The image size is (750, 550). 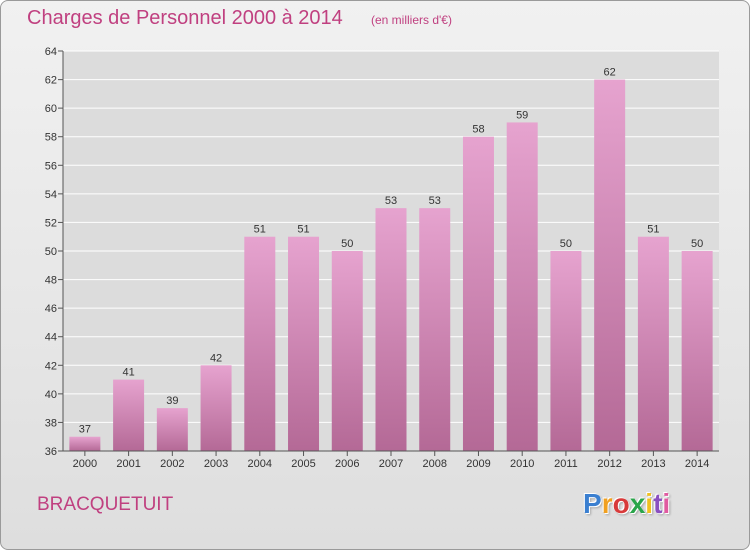 I want to click on bar-2010, so click(x=522, y=286).